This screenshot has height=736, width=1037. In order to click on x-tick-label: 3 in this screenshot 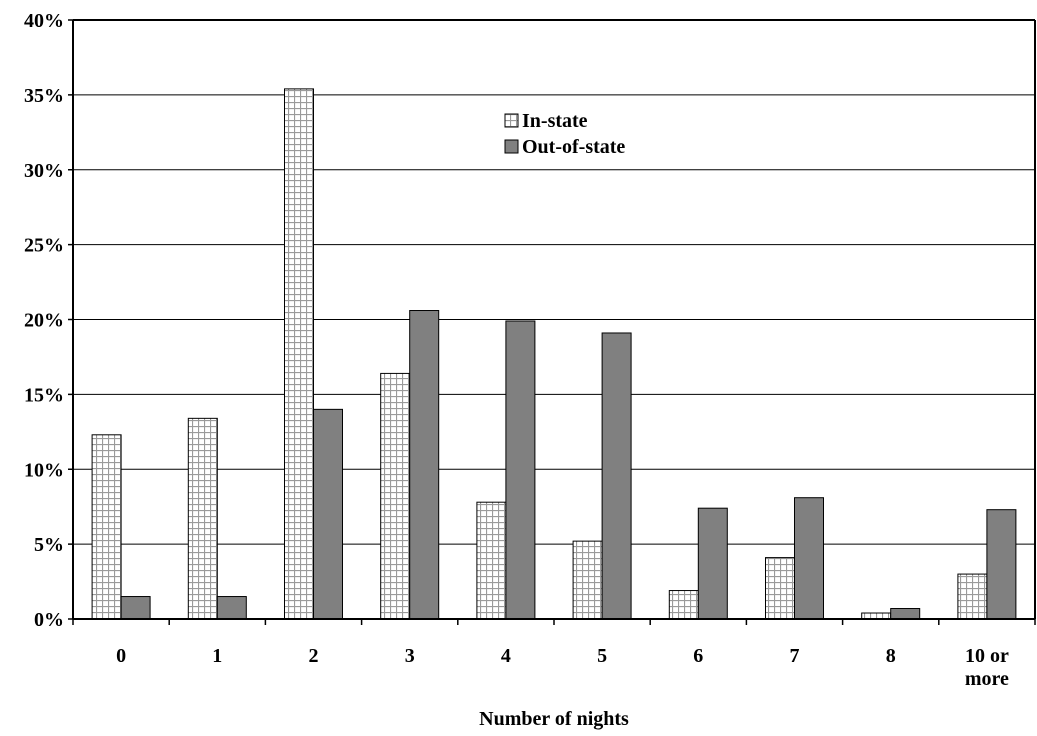, I will do `click(410, 656)`.